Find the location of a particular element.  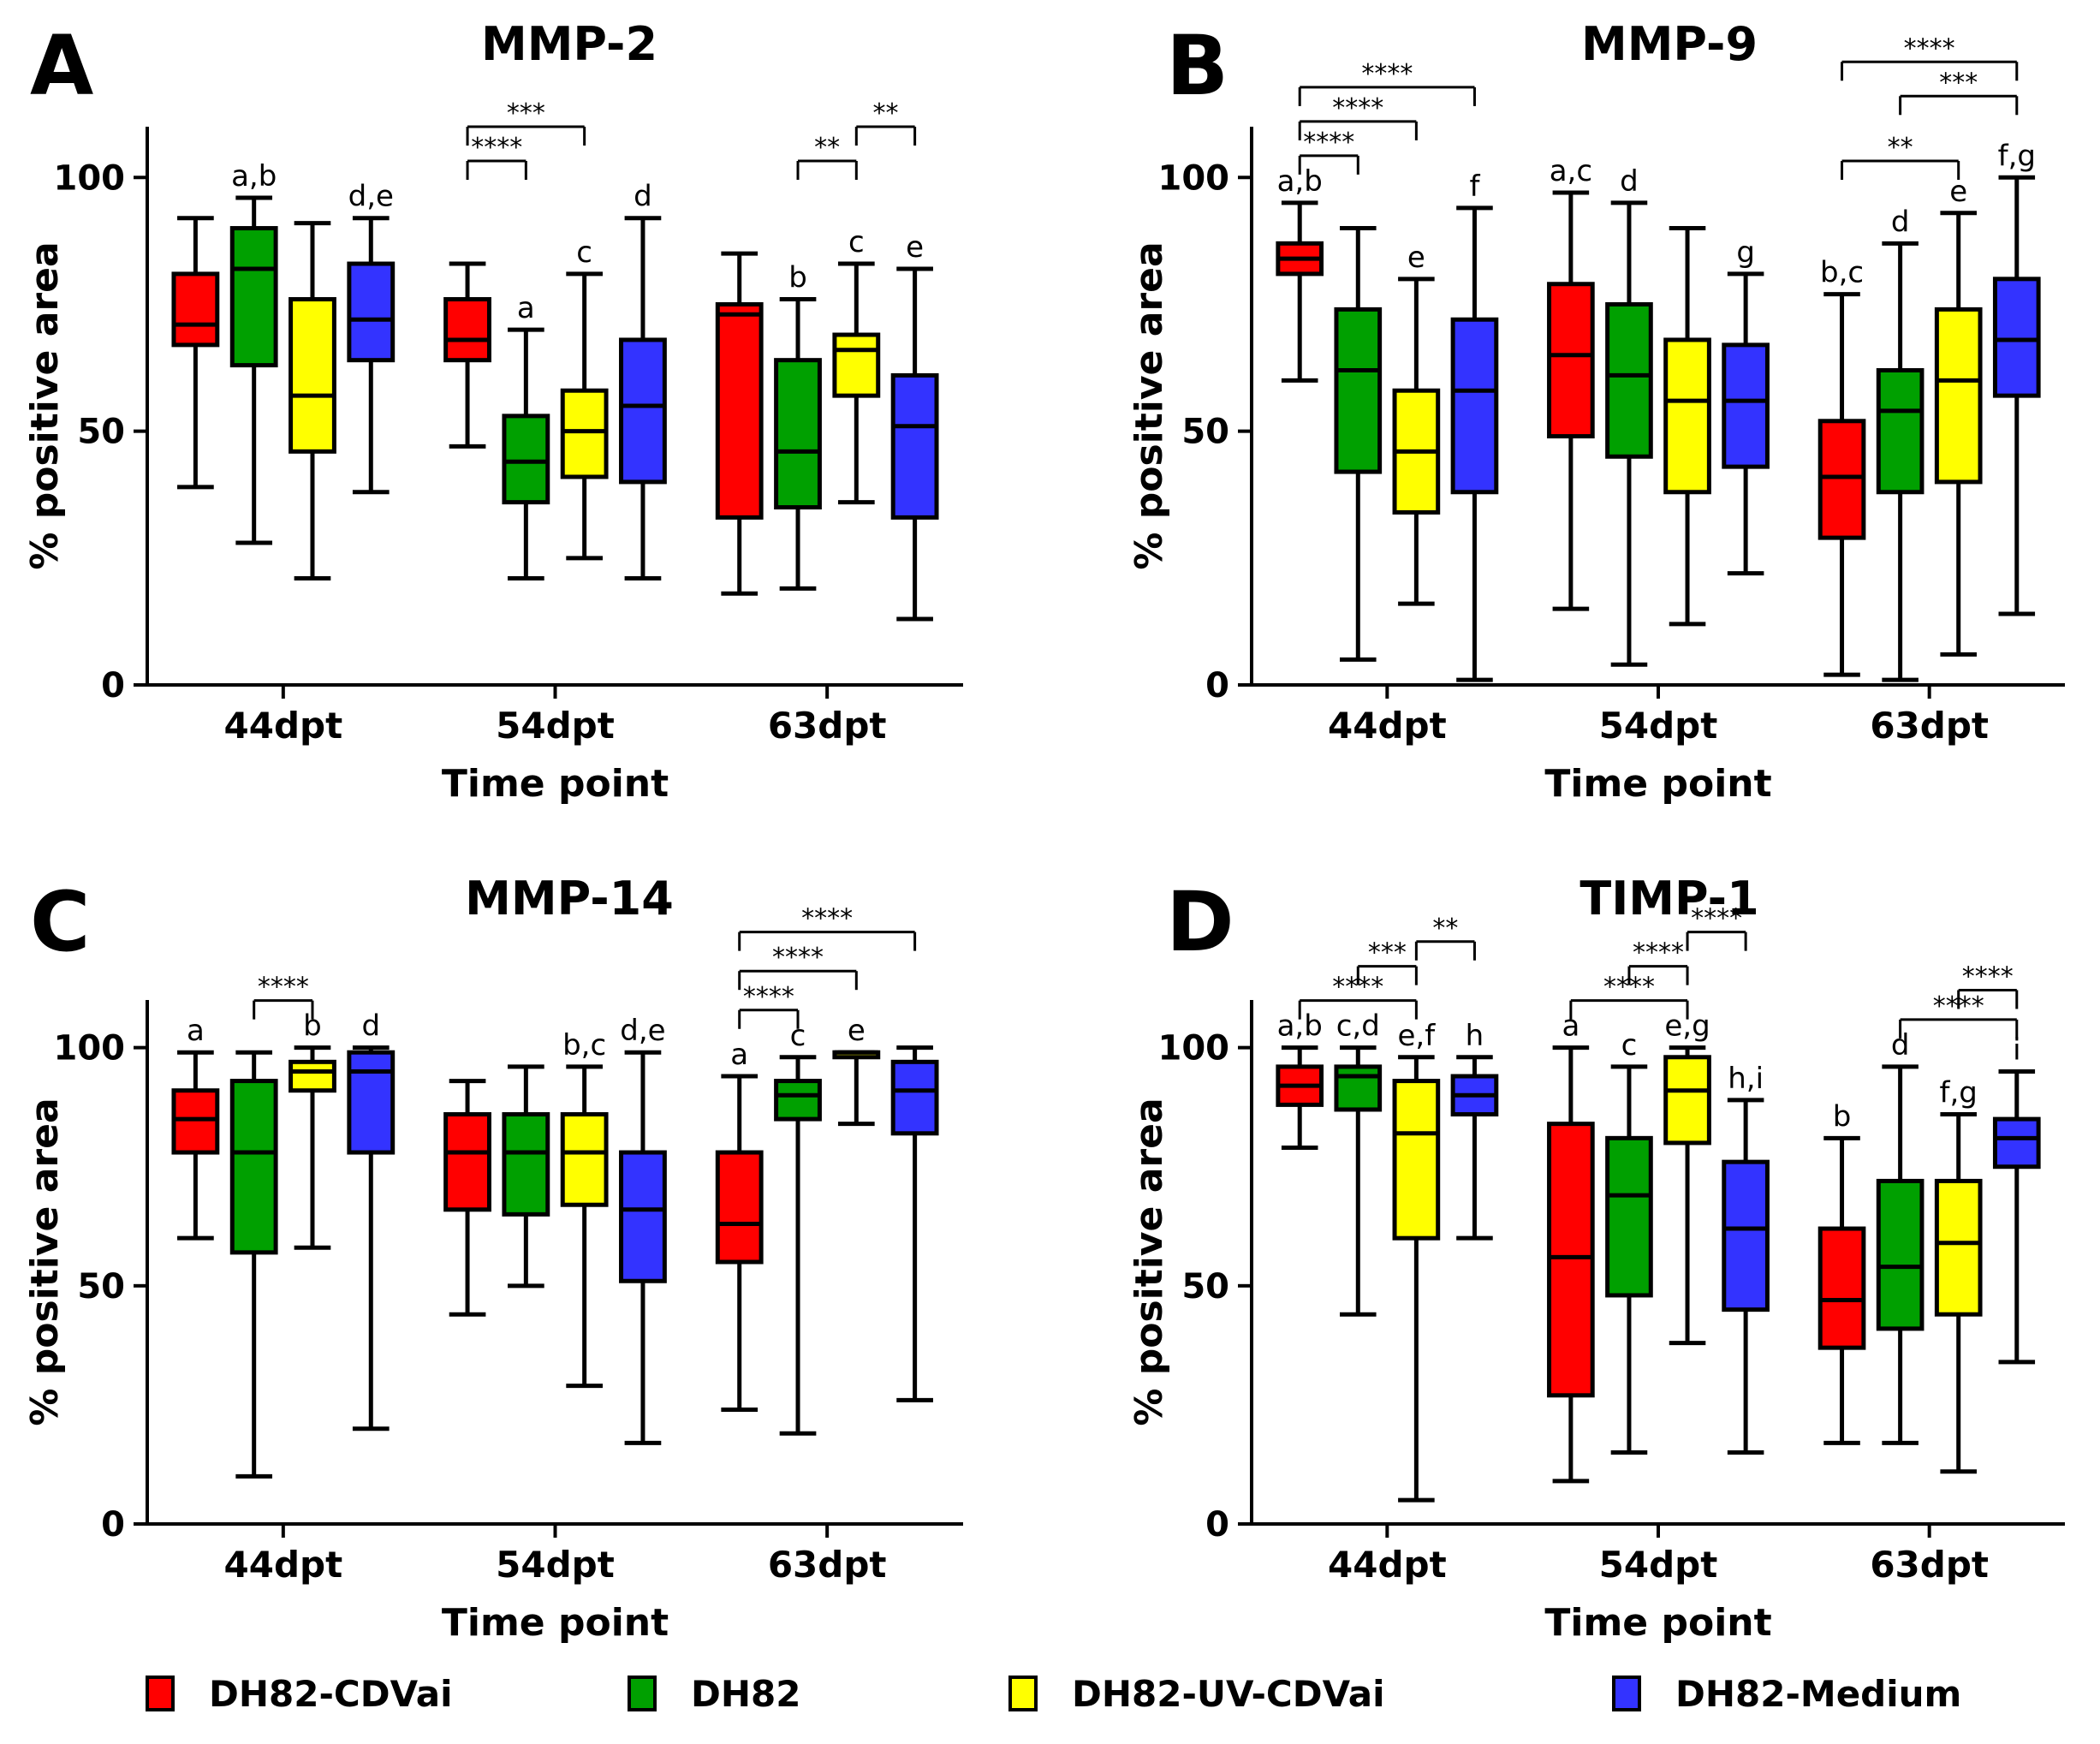

box-dh82-44dpt: a,b is located at coordinates (253, 352).